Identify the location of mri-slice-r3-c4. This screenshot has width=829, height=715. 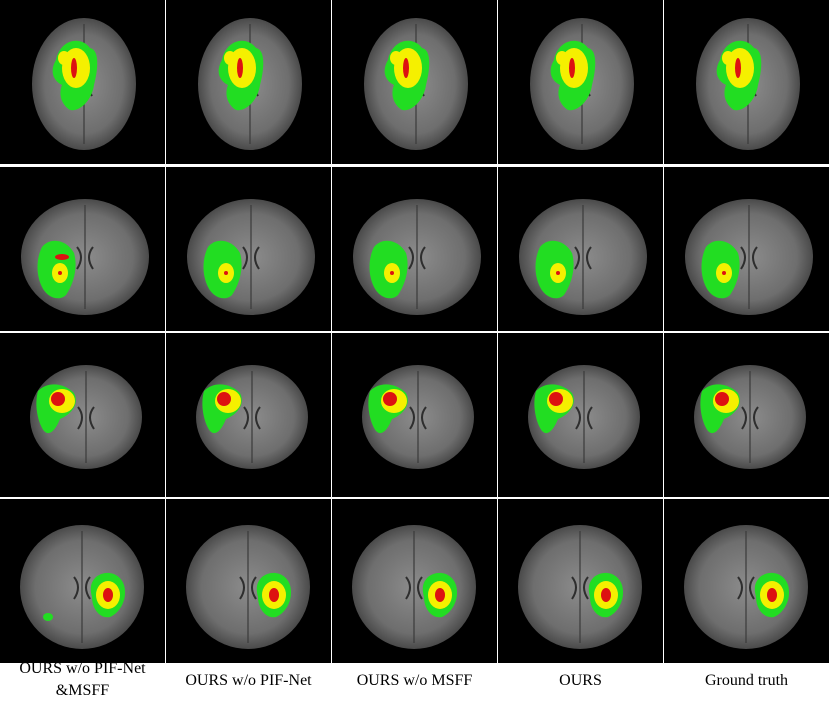
(580, 415).